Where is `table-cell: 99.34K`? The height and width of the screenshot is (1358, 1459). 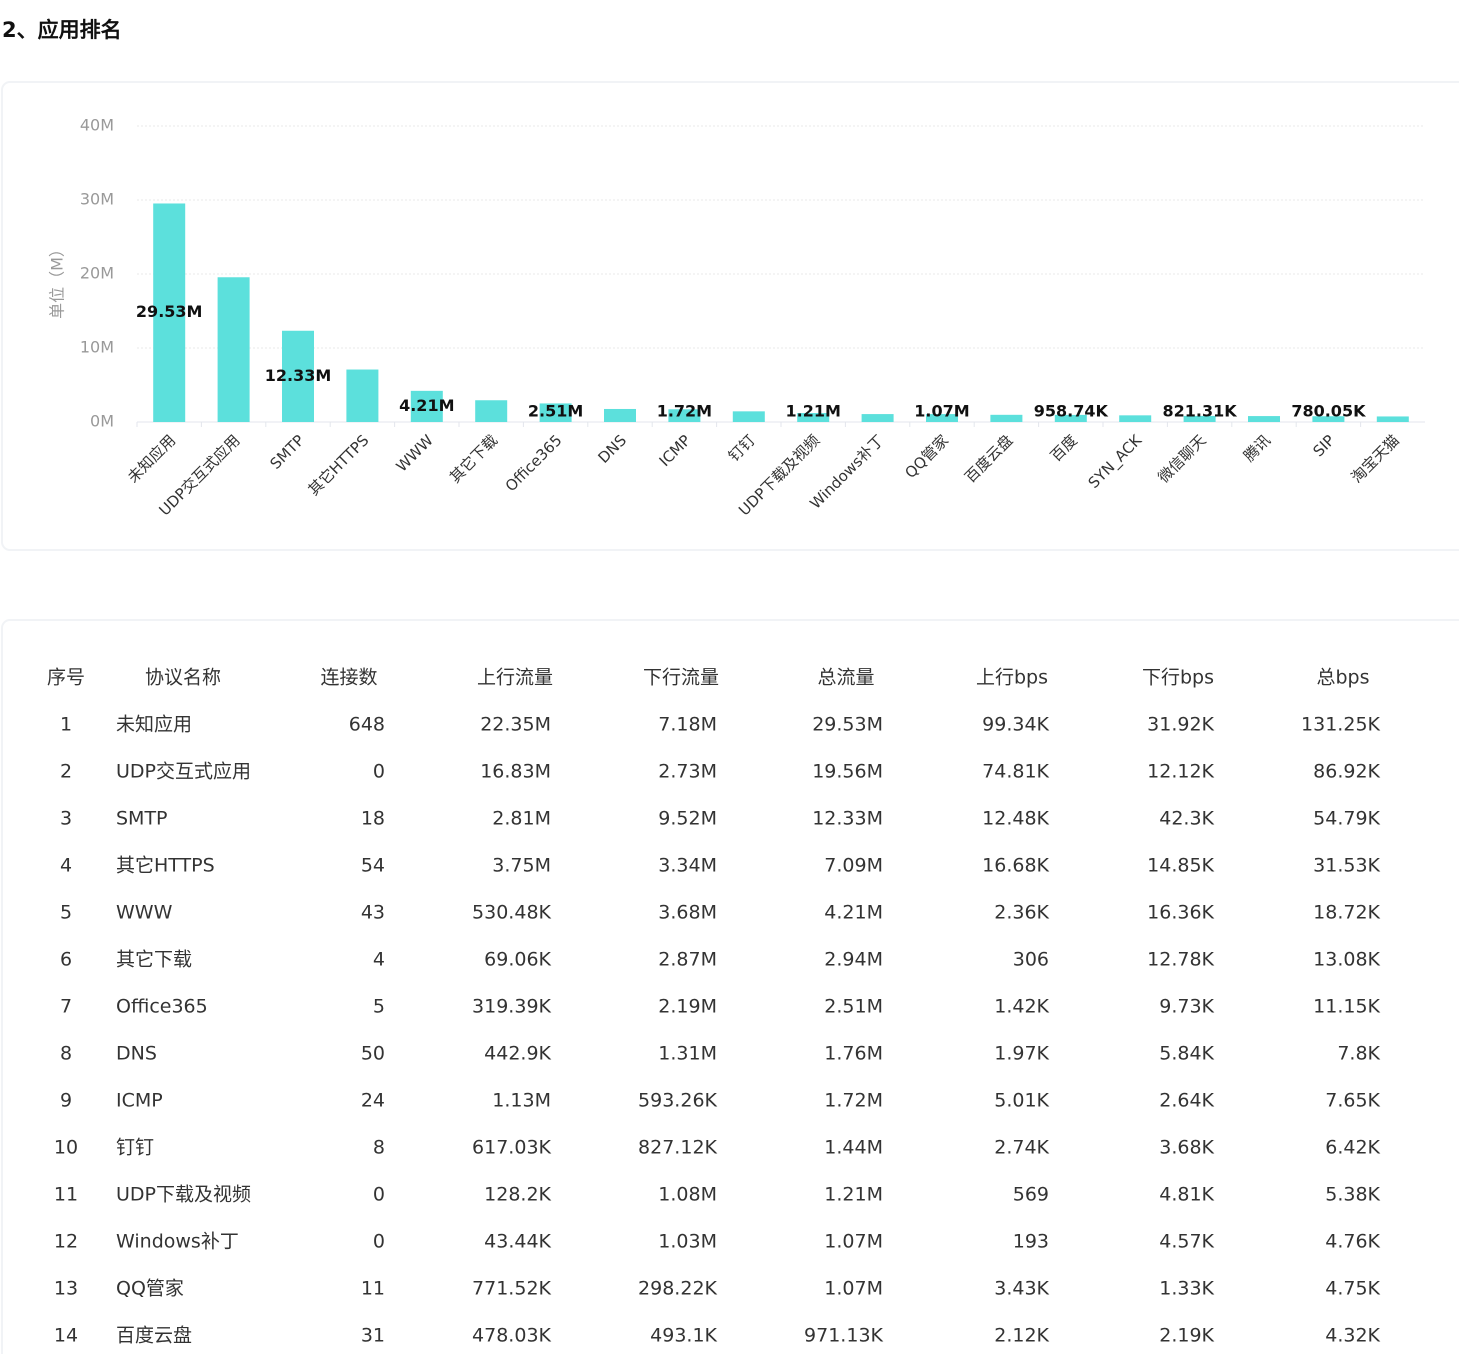
table-cell: 99.34K is located at coordinates (1015, 725).